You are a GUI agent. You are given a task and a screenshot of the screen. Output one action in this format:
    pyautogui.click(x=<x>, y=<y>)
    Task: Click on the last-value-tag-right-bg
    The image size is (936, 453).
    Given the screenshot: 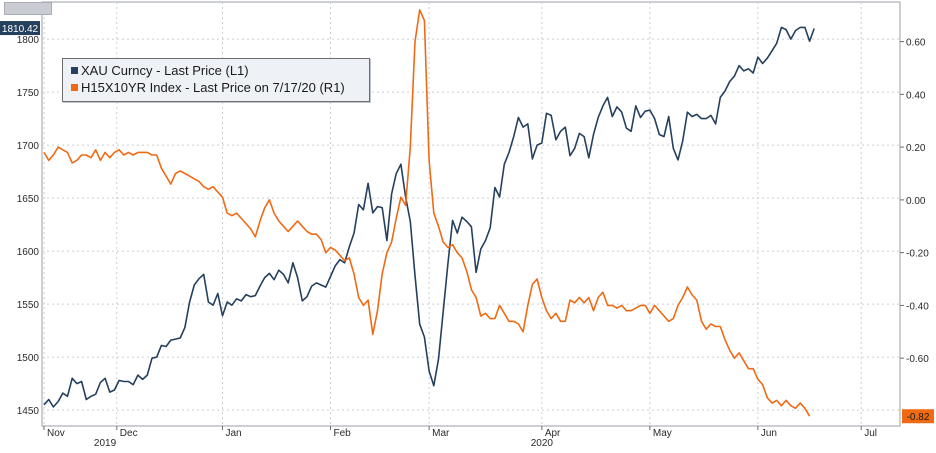 What is the action you would take?
    pyautogui.click(x=918, y=416)
    